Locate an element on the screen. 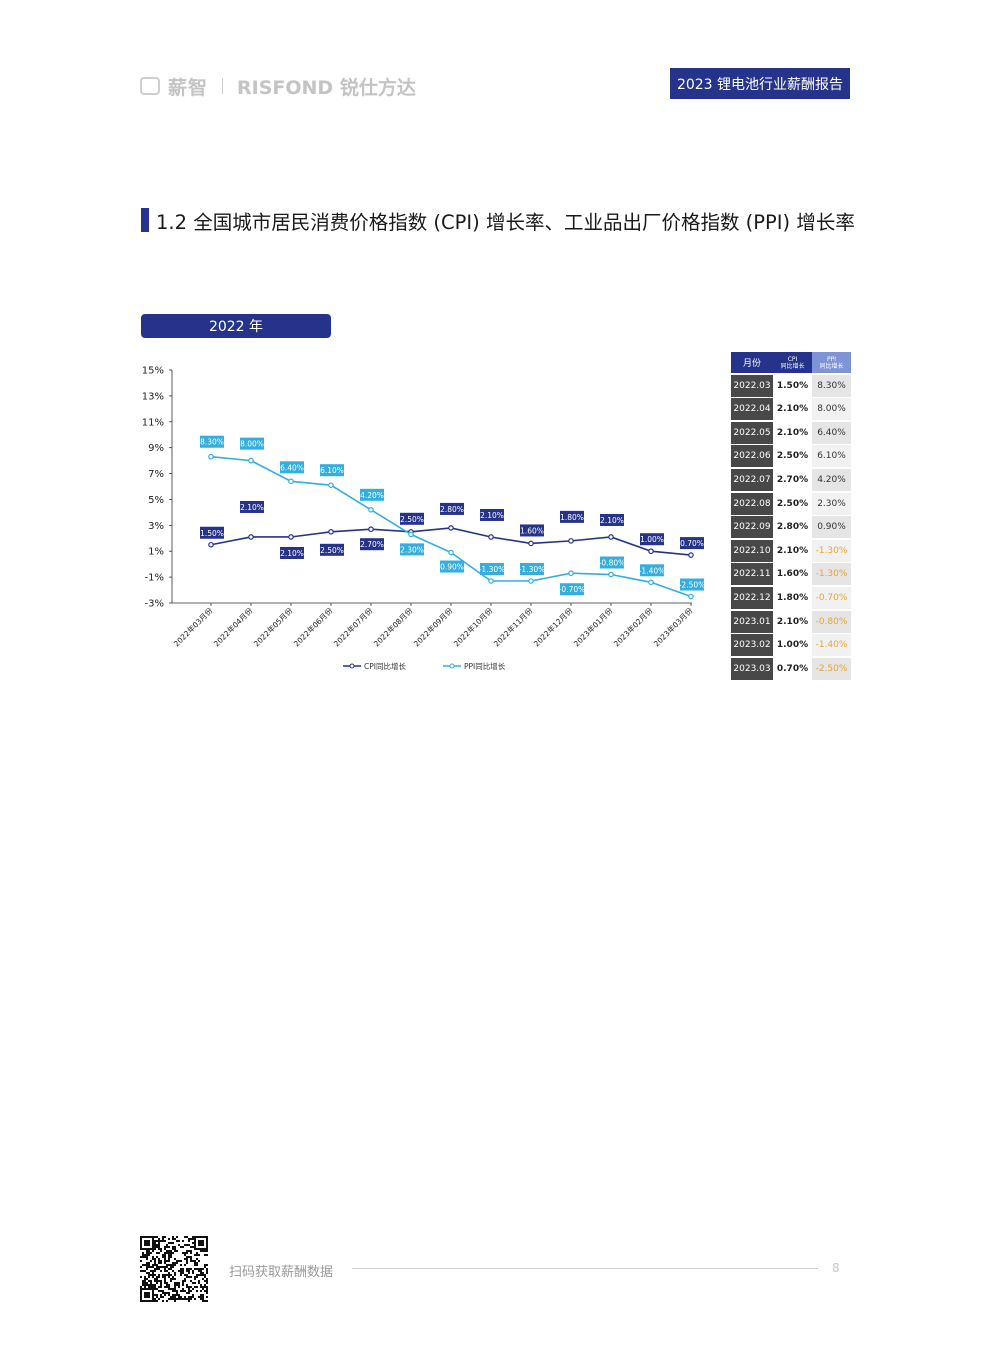 Image resolution: width=992 pixels, height=1346 pixels. ppi-data-label: 6.10% is located at coordinates (332, 470).